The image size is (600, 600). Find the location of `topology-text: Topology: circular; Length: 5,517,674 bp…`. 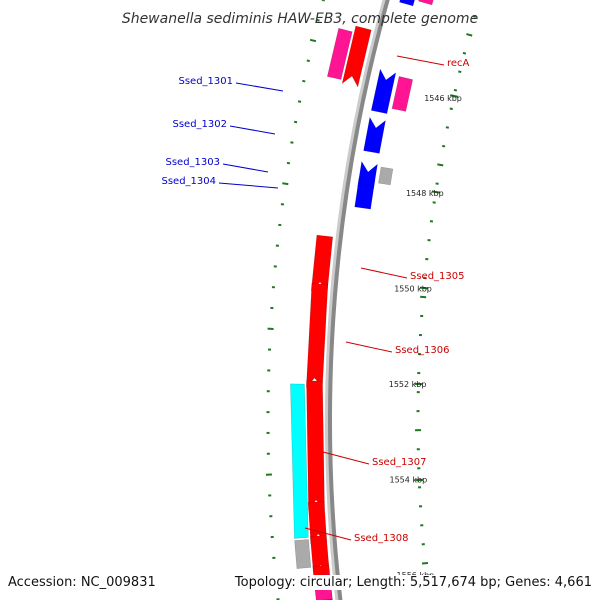

topology-text: Topology: circular; Length: 5,517,674 bp… is located at coordinates (413, 582).